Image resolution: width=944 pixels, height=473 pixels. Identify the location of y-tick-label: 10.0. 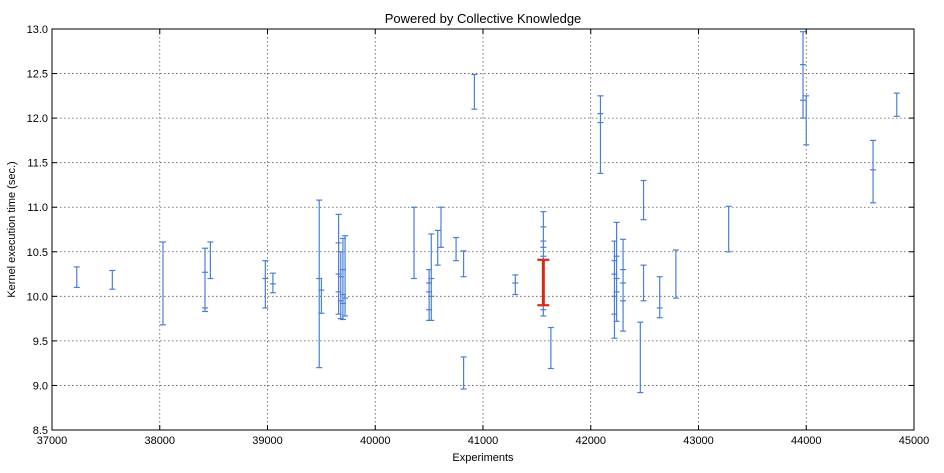
(37, 297).